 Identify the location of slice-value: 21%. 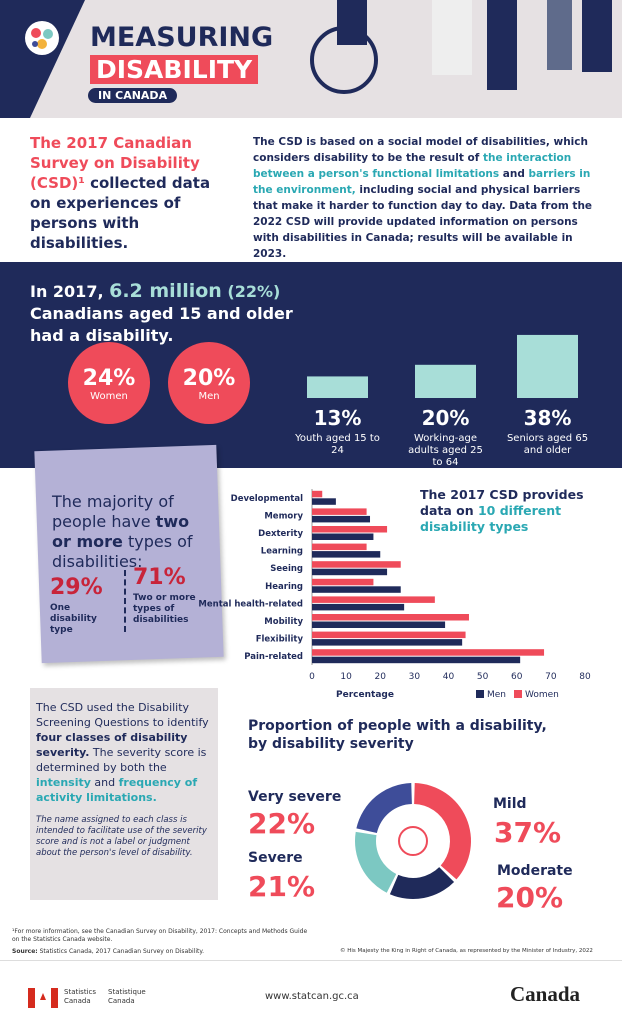
(281, 886).